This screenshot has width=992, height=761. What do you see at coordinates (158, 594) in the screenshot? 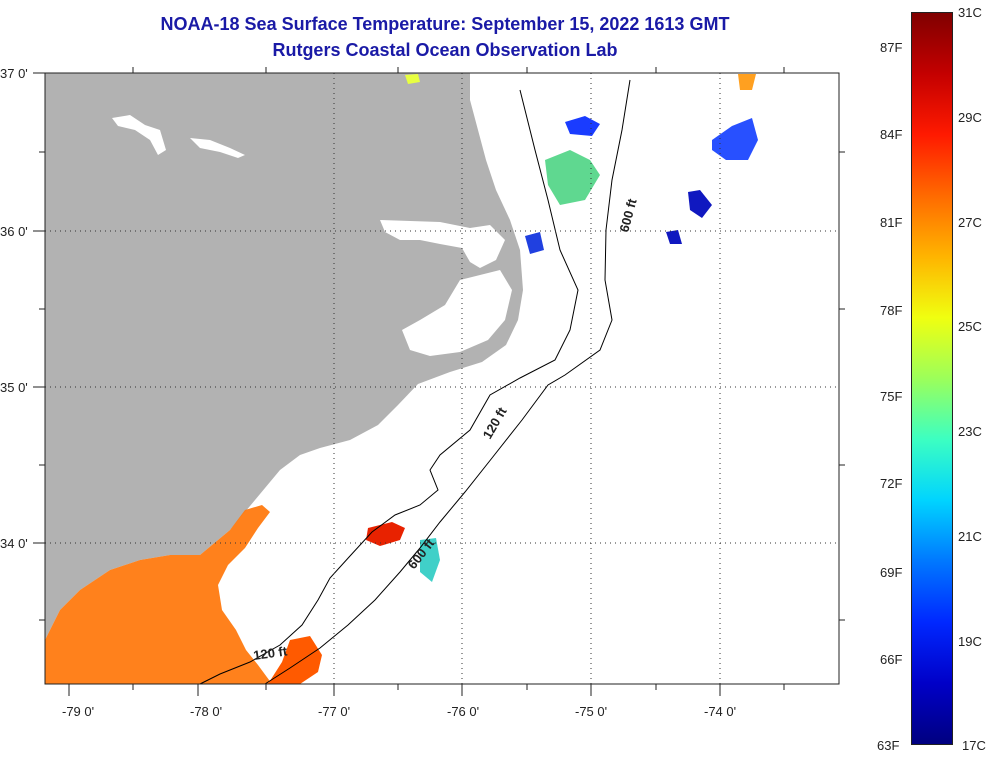
I see `sst-warm-coastal` at bounding box center [158, 594].